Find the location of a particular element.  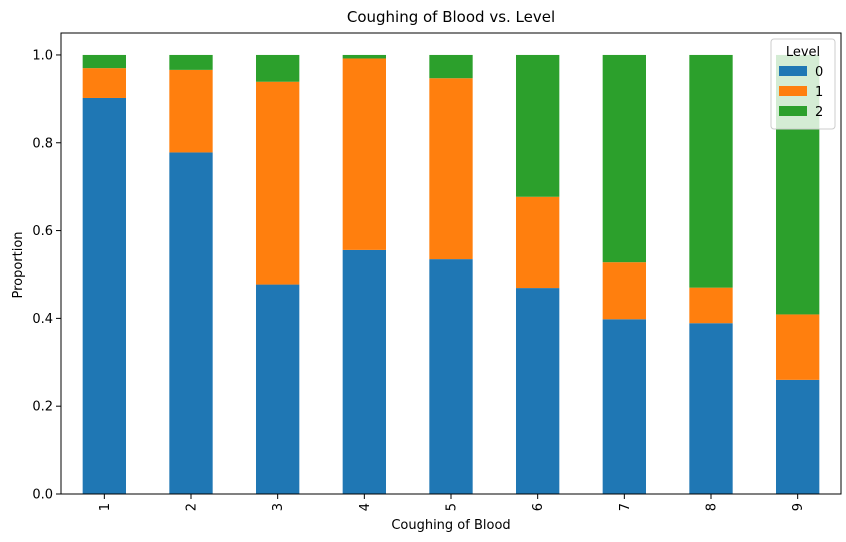

x-axis: 1 2 3 4 5 6 7 8 9 is located at coordinates (452, 502).